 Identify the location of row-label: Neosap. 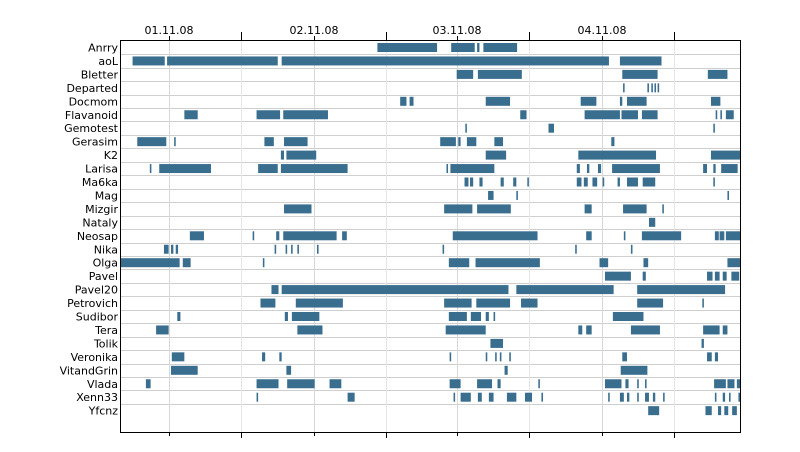
(97, 236).